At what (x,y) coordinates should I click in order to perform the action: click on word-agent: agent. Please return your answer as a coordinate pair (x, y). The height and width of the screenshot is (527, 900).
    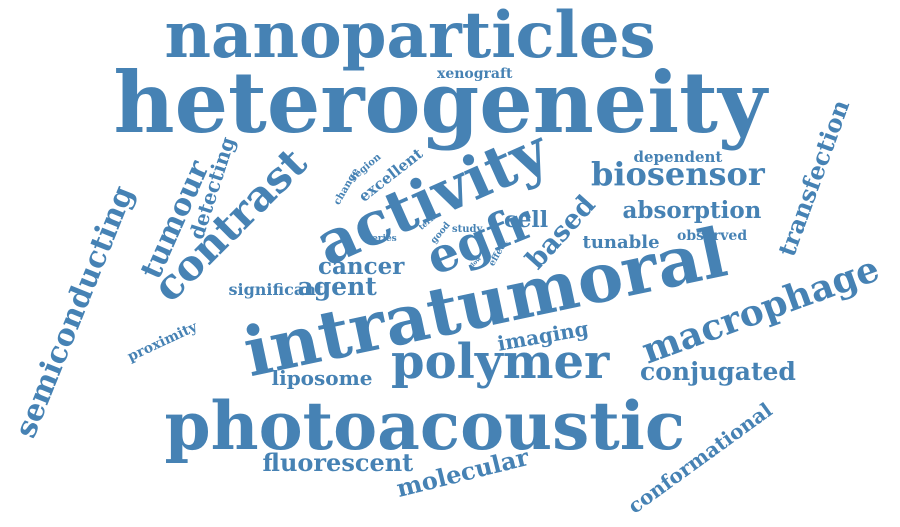
    Looking at the image, I should click on (337, 286).